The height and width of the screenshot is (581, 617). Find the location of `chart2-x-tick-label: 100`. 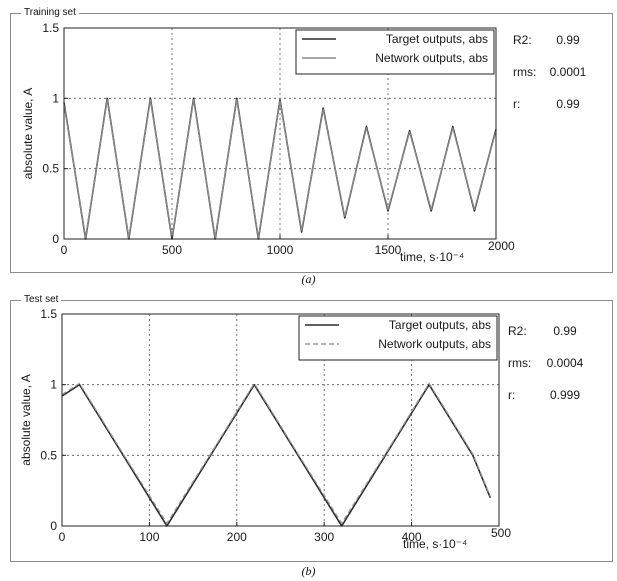

chart2-x-tick-label: 100 is located at coordinates (149, 537).